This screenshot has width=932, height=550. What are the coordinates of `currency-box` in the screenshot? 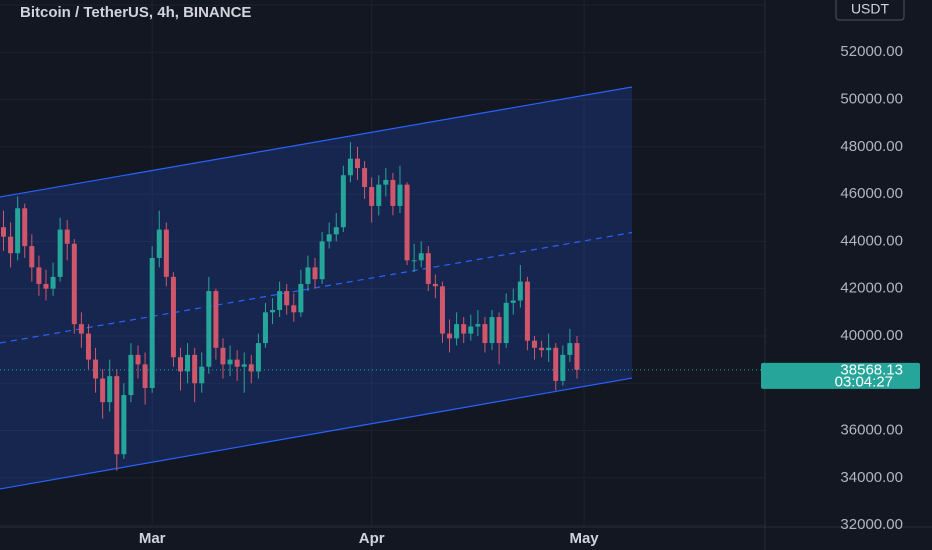 It's located at (870, 10).